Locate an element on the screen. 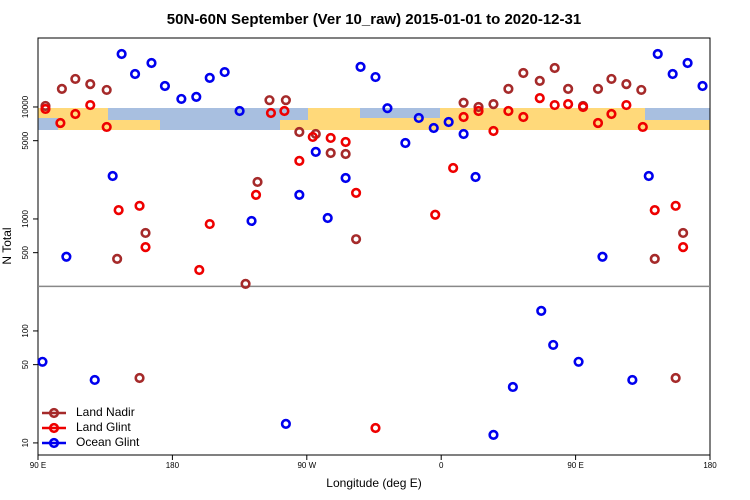 Image resolution: width=750 pixels, height=500 pixels. y-tick-label: 5000 is located at coordinates (25, 140).